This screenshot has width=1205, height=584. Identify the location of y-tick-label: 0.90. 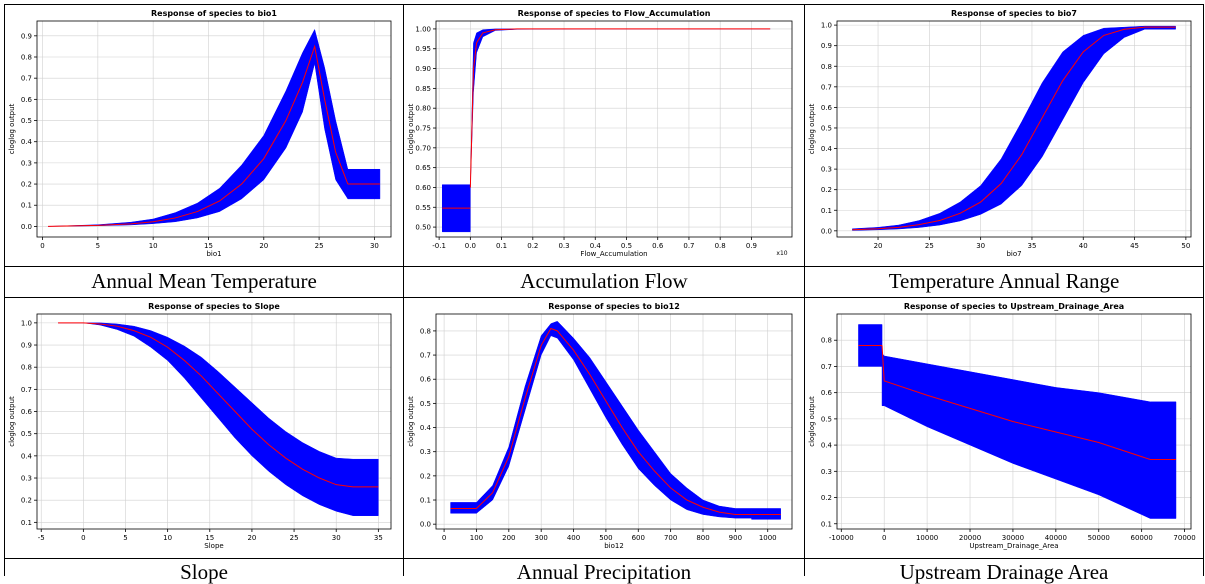
(423, 69).